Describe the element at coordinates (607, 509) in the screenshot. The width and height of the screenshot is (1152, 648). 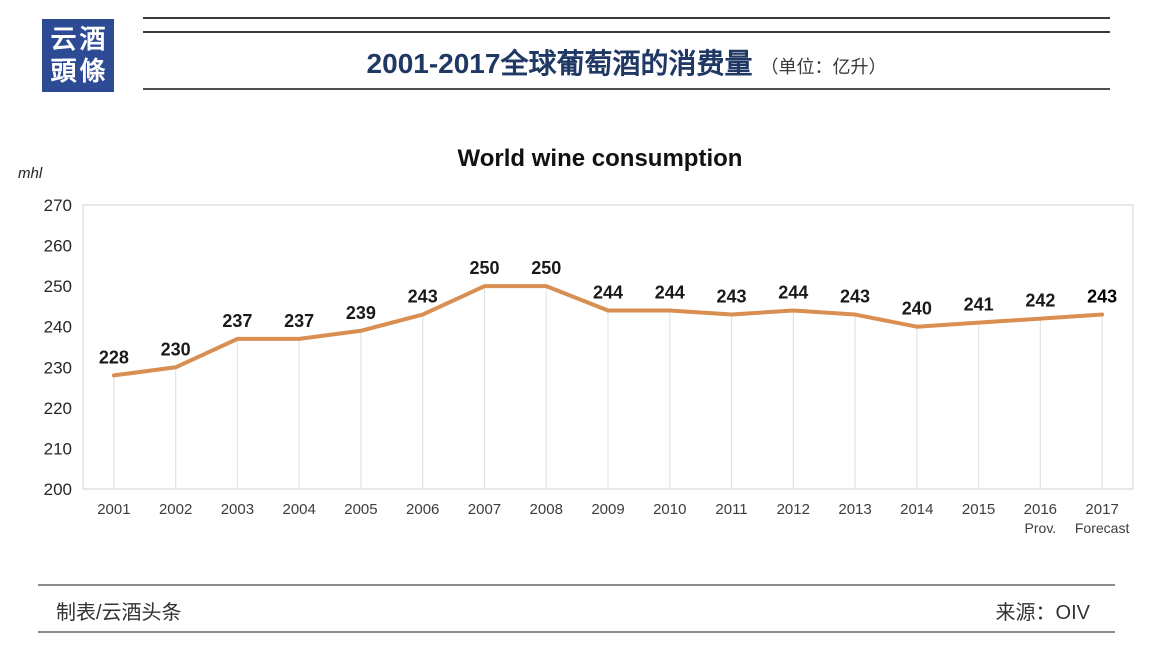
I see `x-tick-label: 2009` at that location.